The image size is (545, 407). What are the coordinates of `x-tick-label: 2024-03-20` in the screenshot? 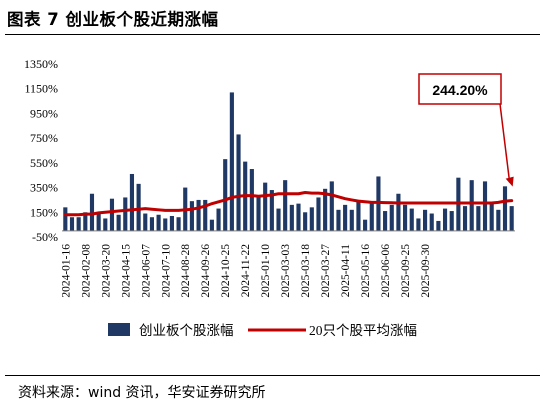 It's located at (106, 271).